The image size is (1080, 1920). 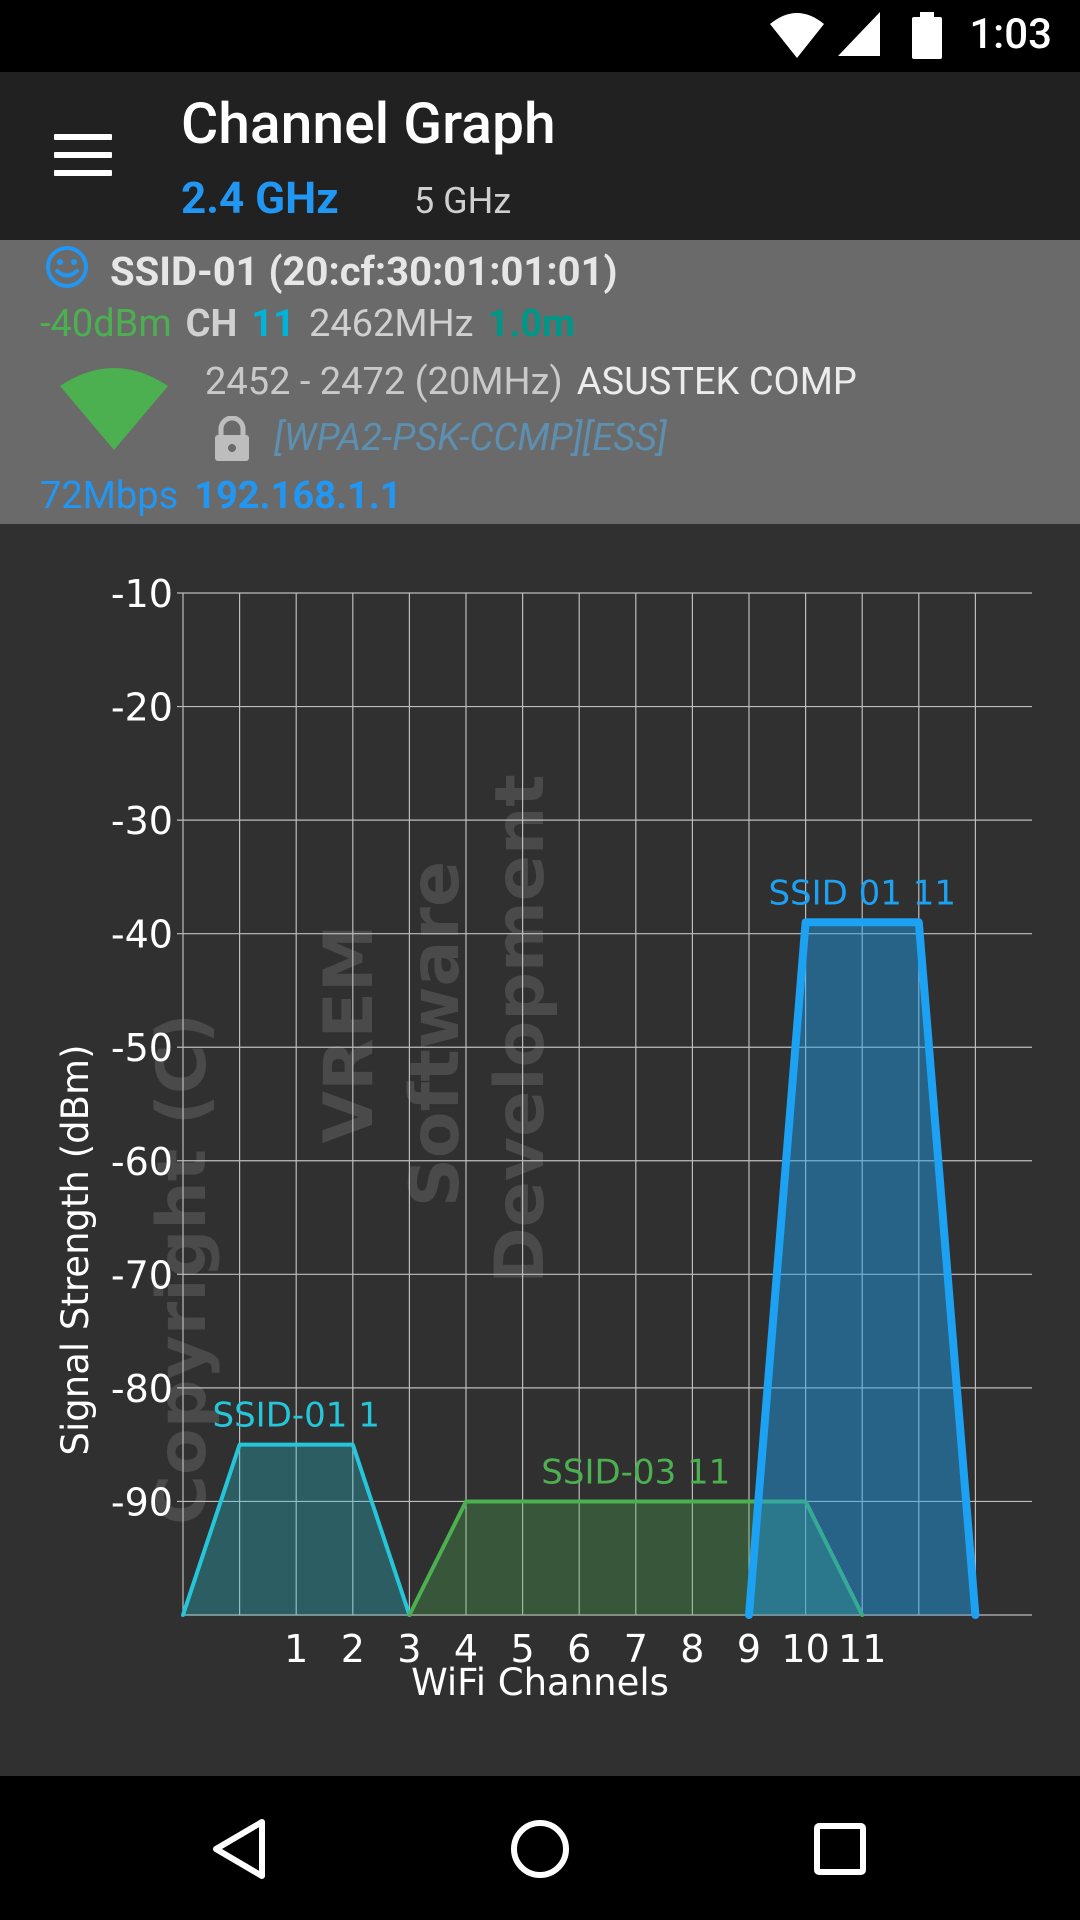 What do you see at coordinates (463, 201) in the screenshot?
I see `tab-5-ghz: 5 GHz` at bounding box center [463, 201].